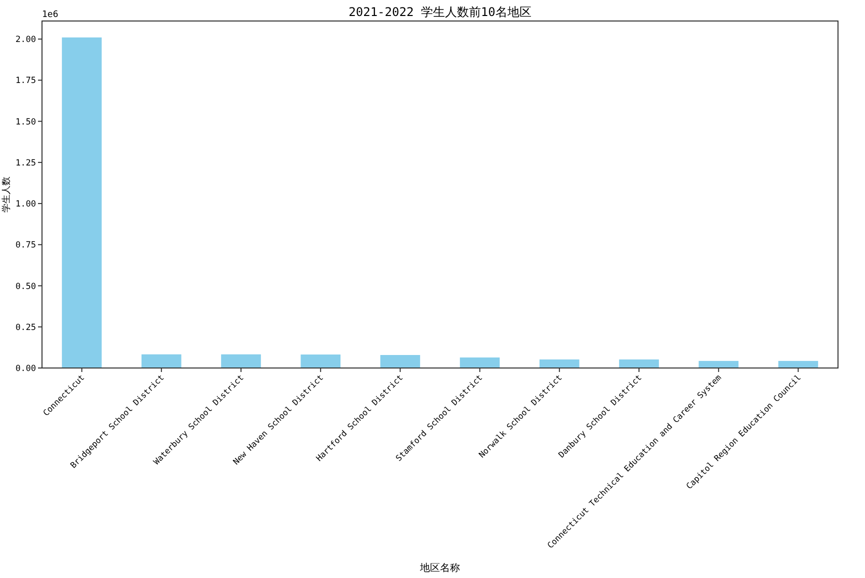  What do you see at coordinates (26, 81) in the screenshot?
I see `y-tick-label: 1.75` at bounding box center [26, 81].